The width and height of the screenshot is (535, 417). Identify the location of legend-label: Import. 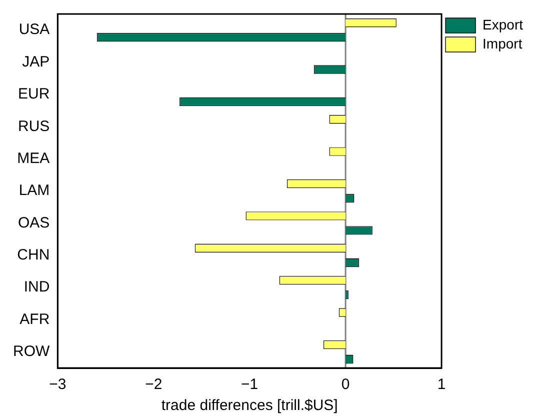
(502, 43).